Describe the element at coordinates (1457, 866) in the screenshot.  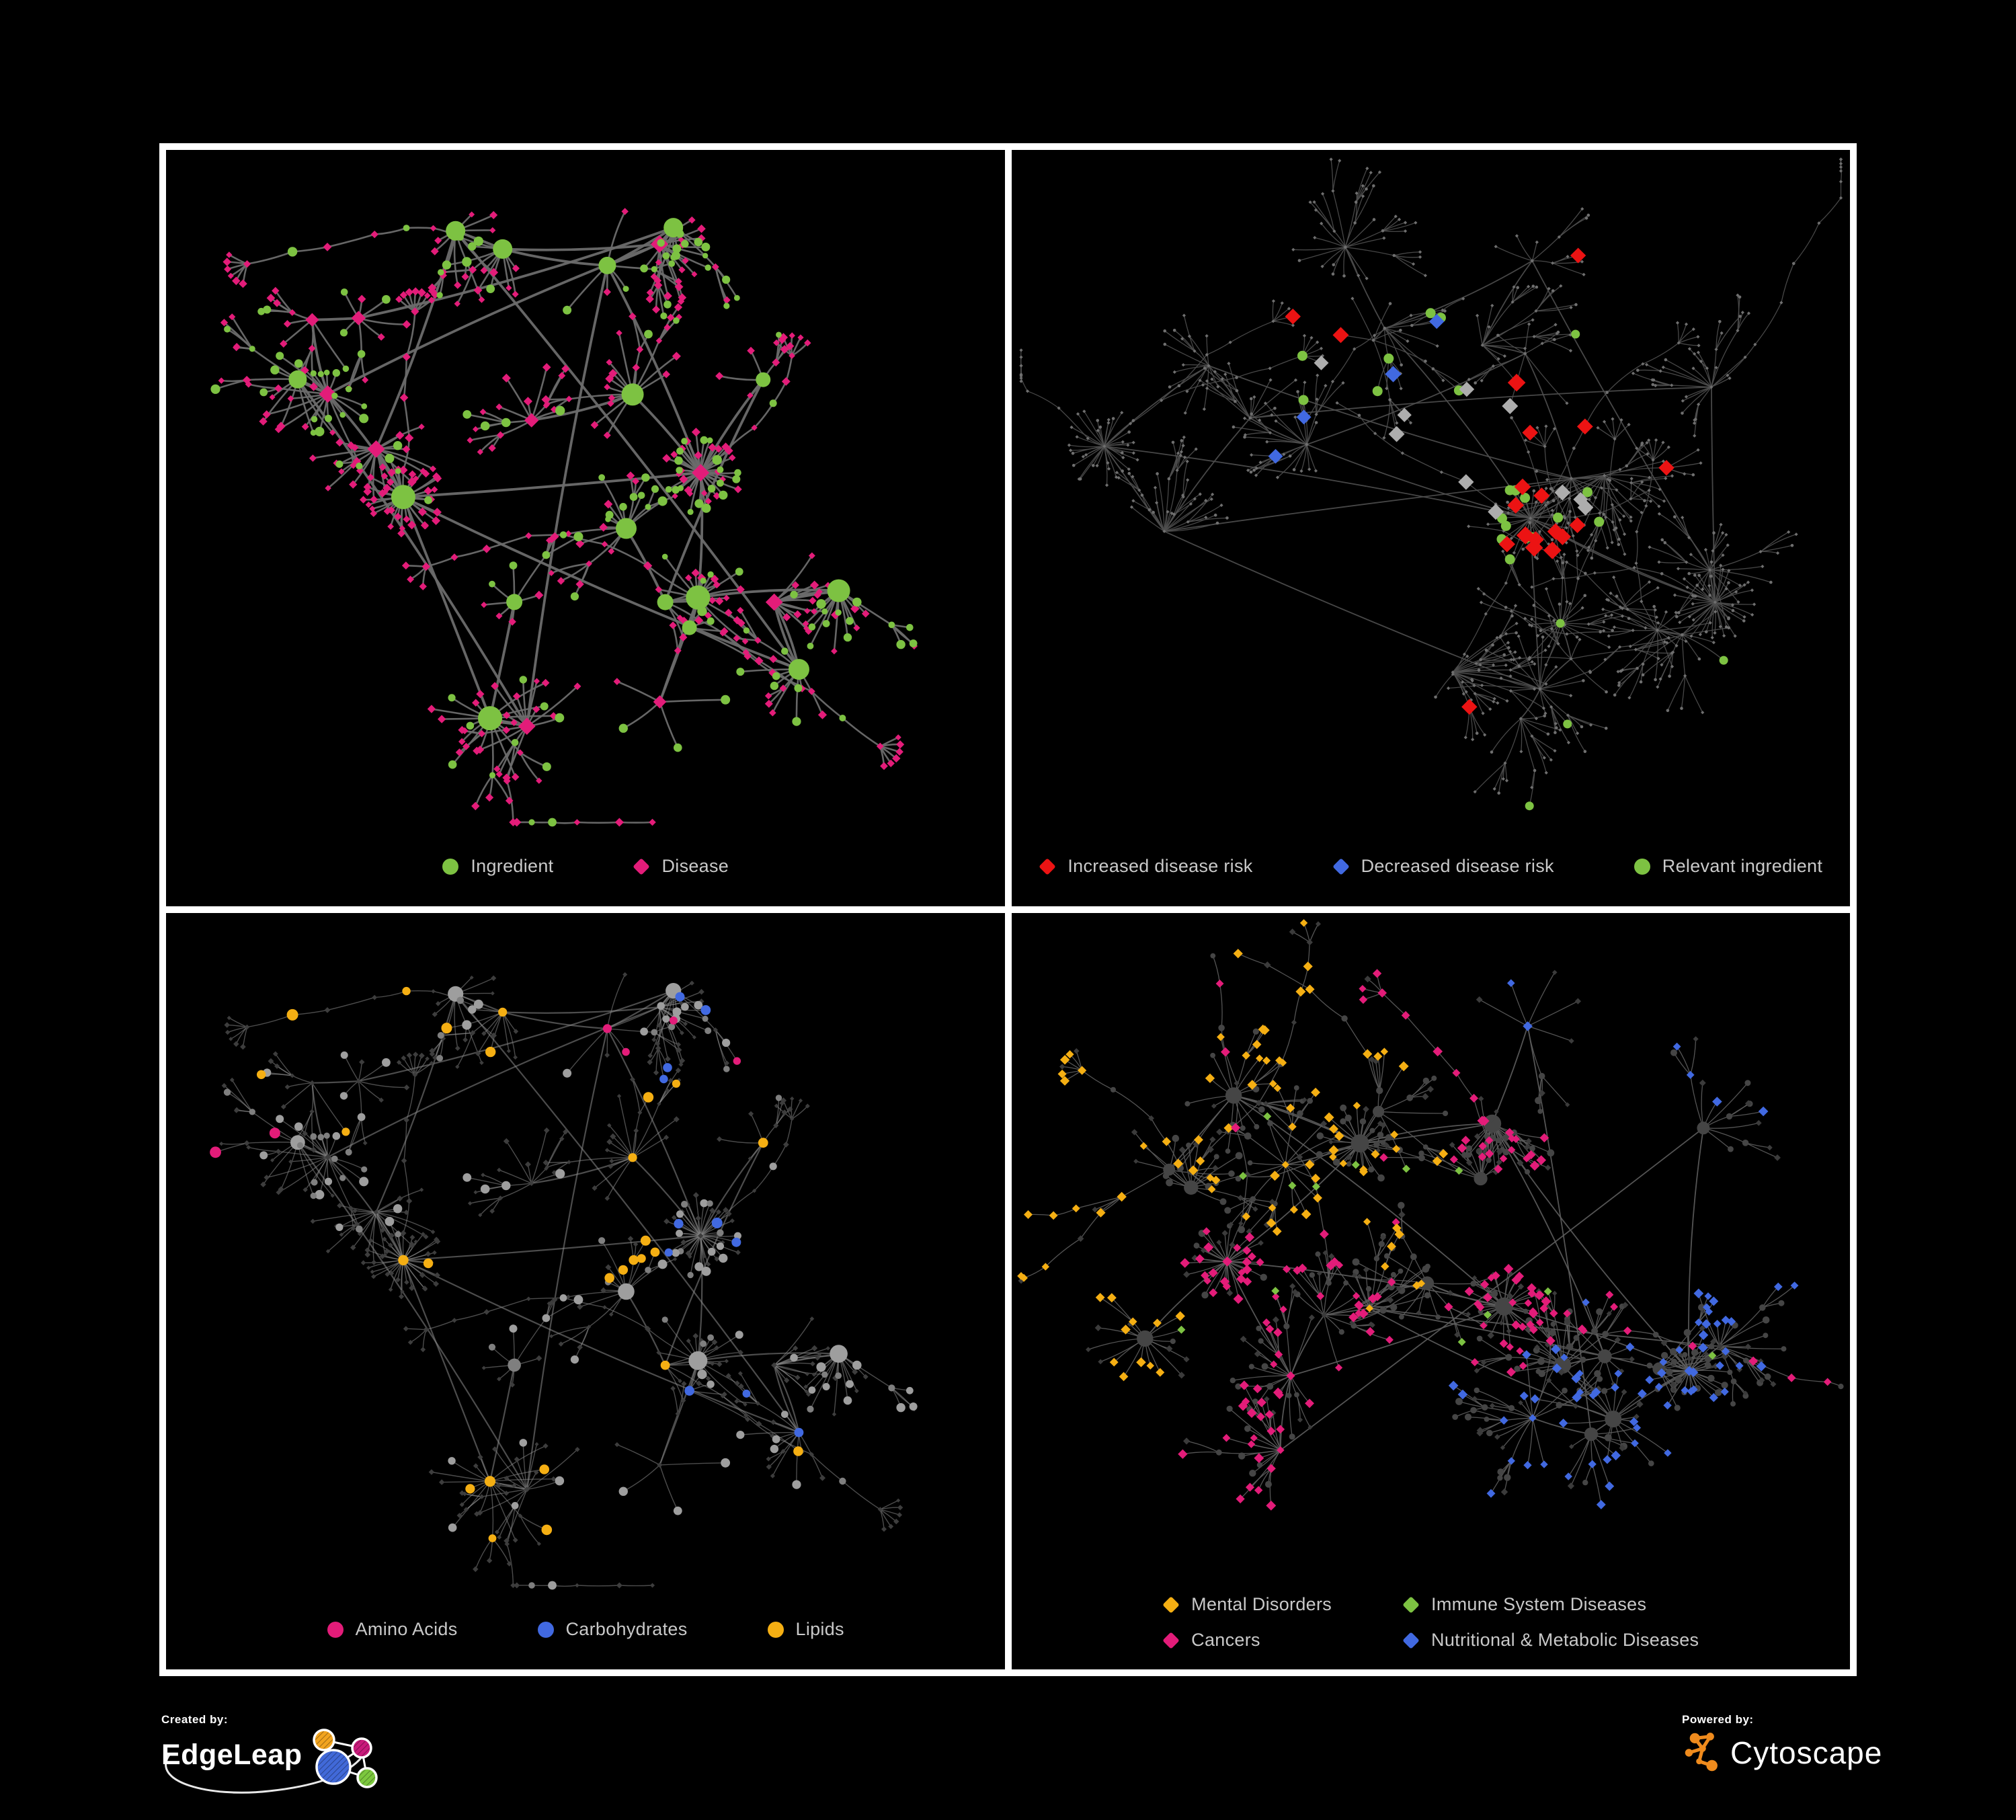
I see `legend-label: Decreased disease risk` at that location.